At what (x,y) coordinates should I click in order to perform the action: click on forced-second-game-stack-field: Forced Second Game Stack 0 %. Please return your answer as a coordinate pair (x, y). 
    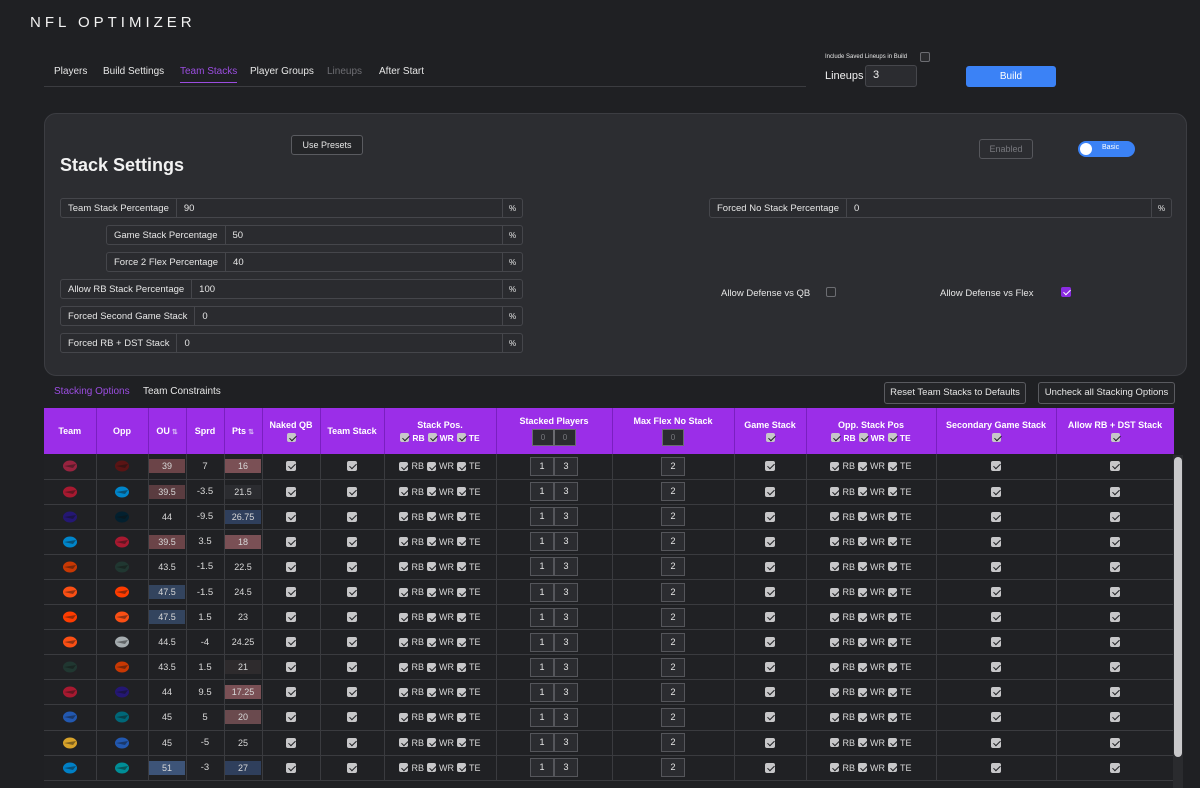
    Looking at the image, I should click on (291, 316).